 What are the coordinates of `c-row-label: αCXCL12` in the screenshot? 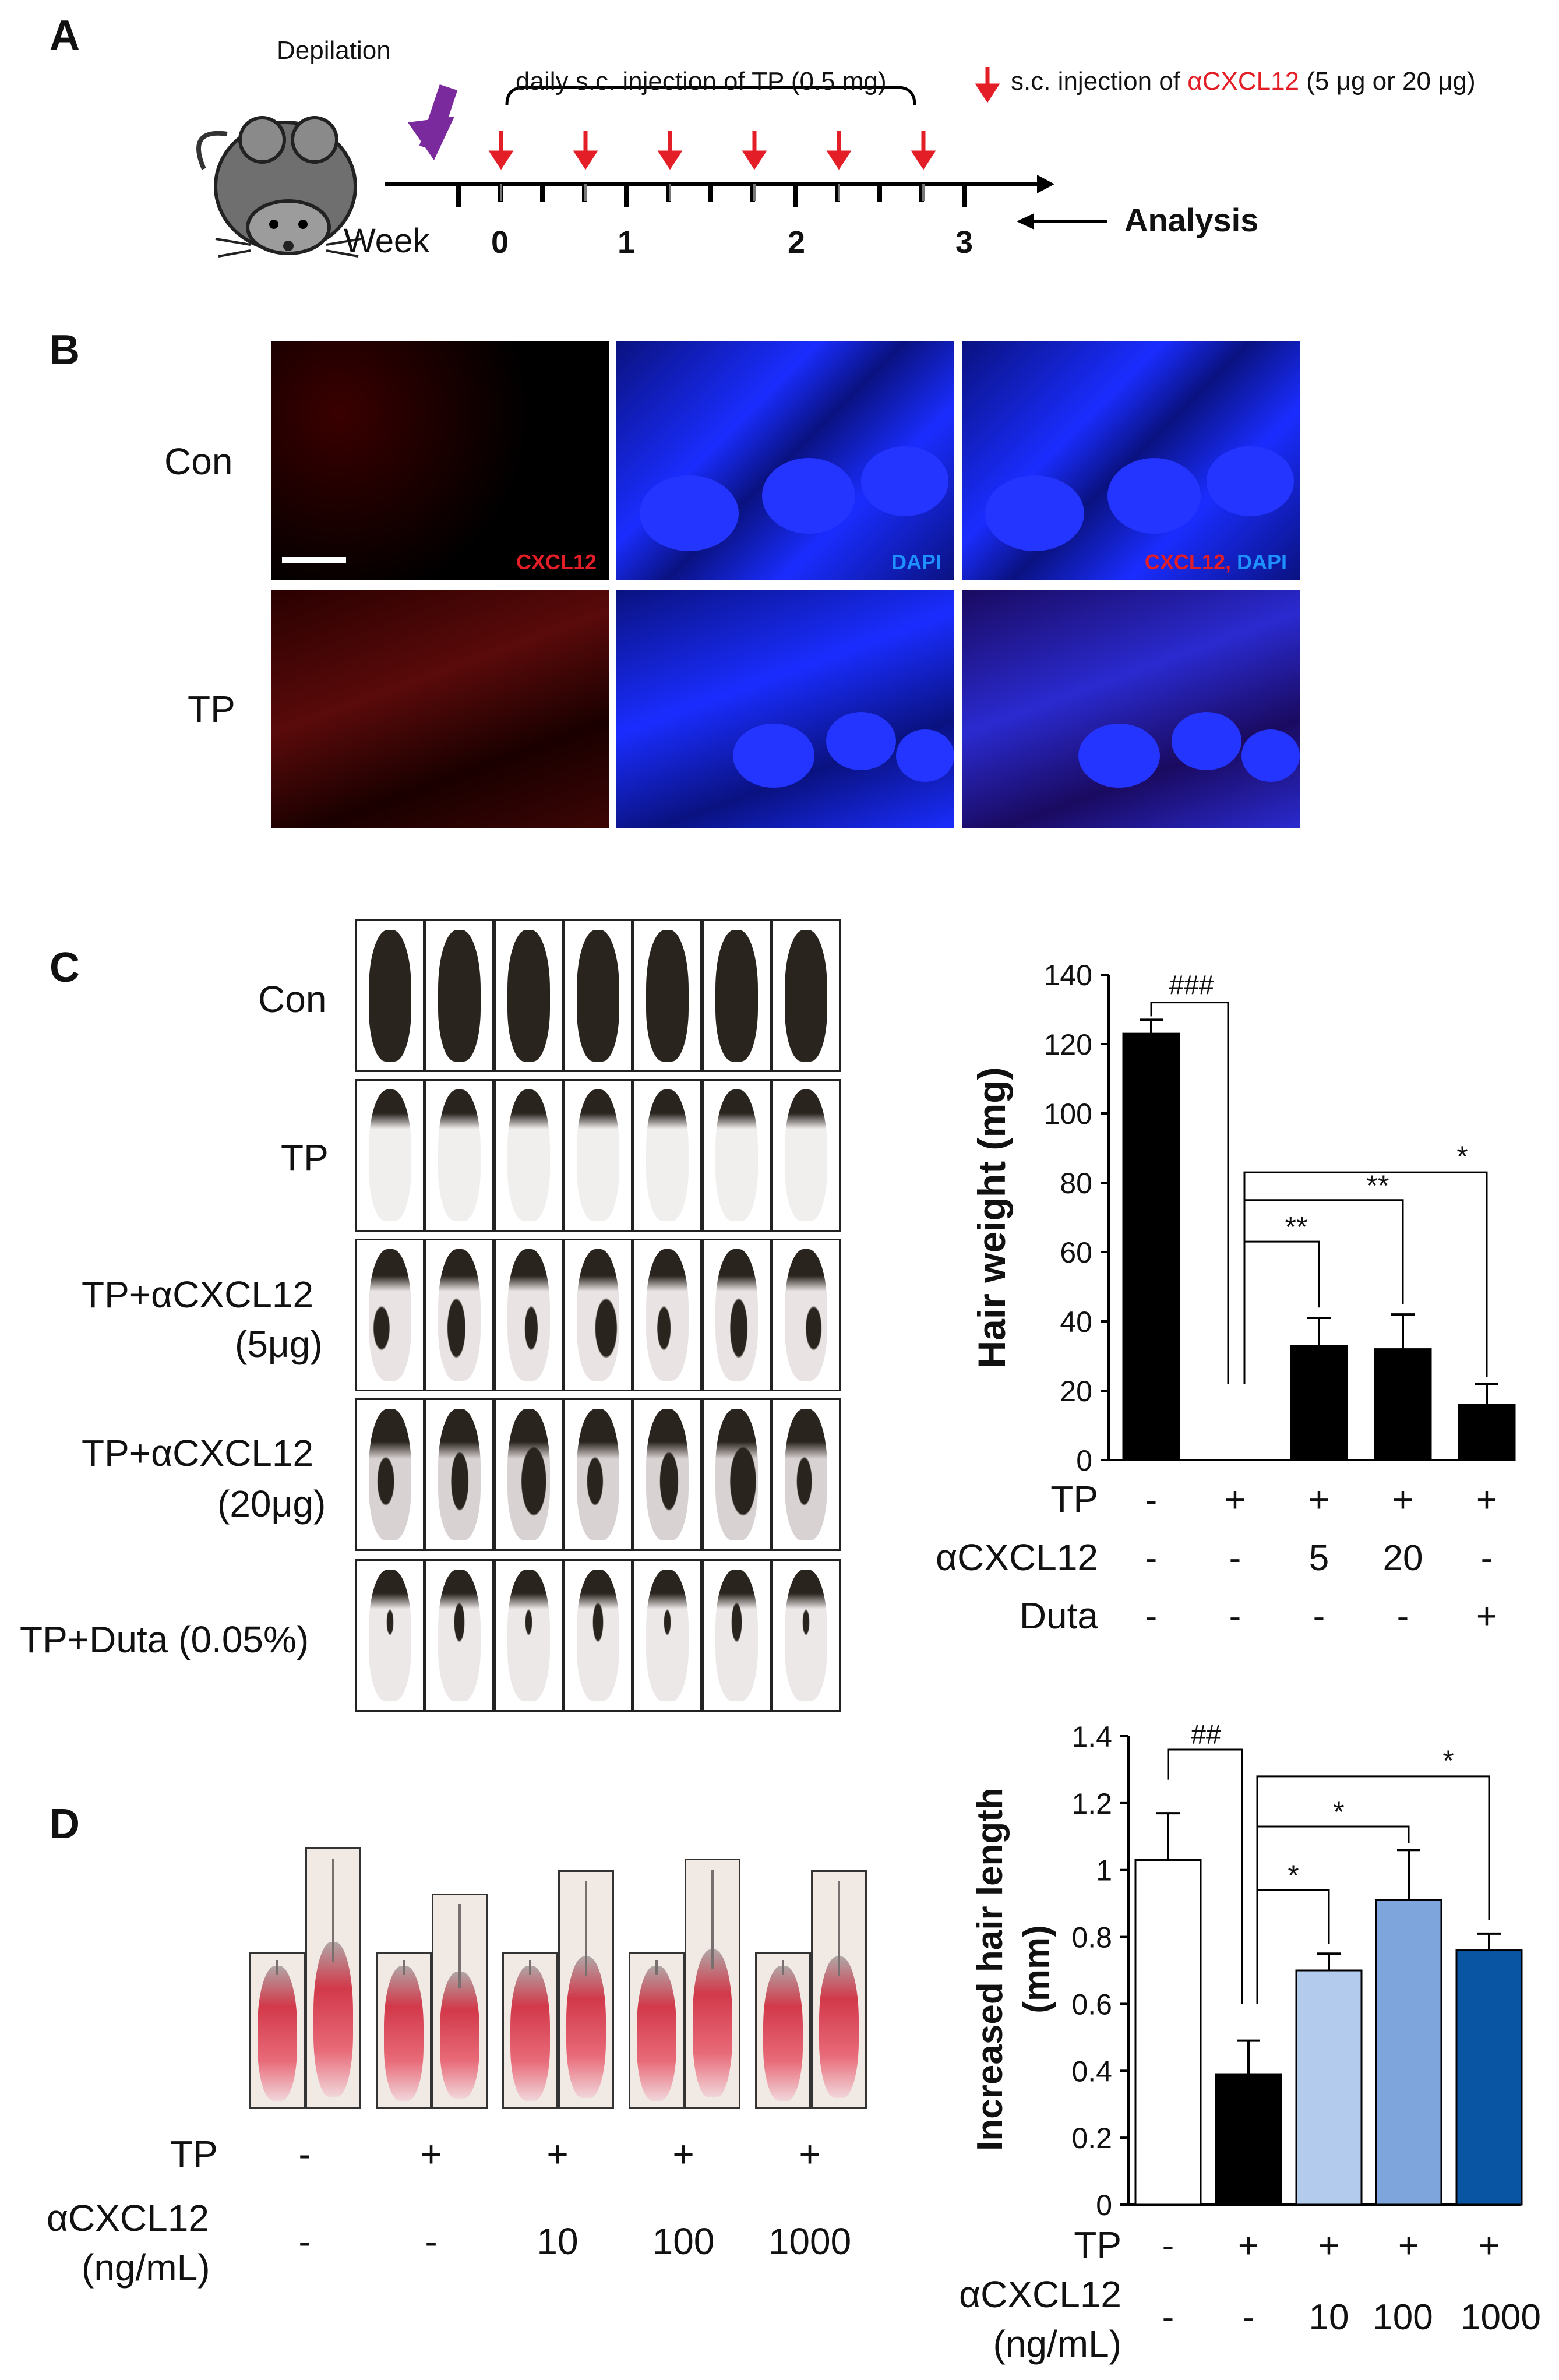 It's located at (1017, 1557).